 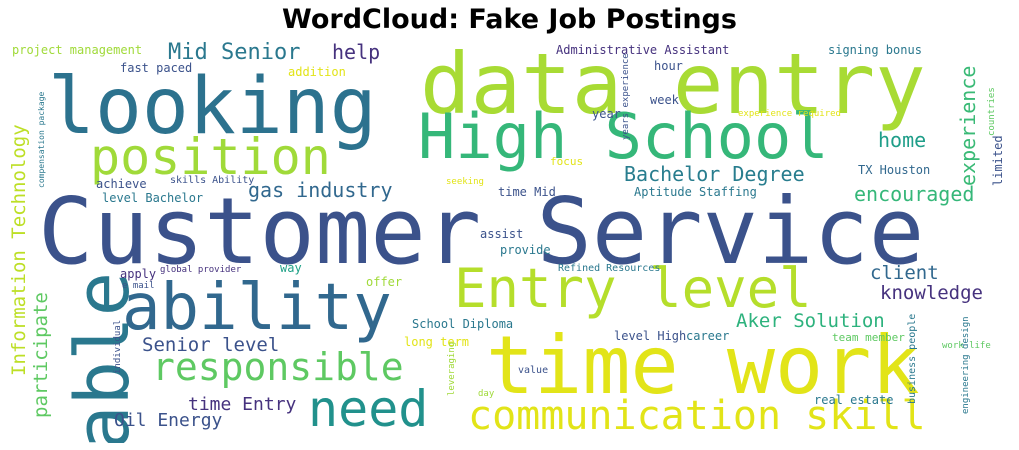 I want to click on word-encouraged: encouraged, so click(x=914, y=194).